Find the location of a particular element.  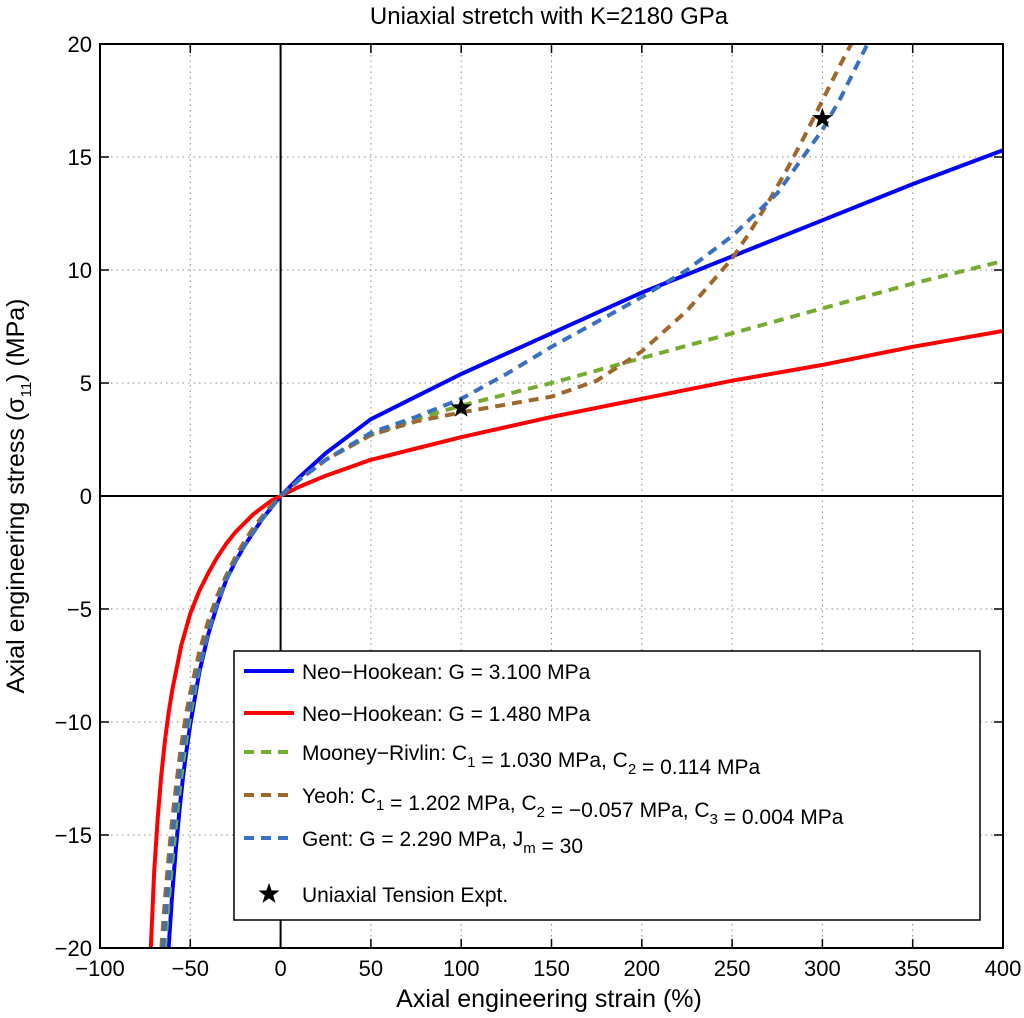

legend-text-part: = 1.030 MPa, C is located at coordinates (552, 760).